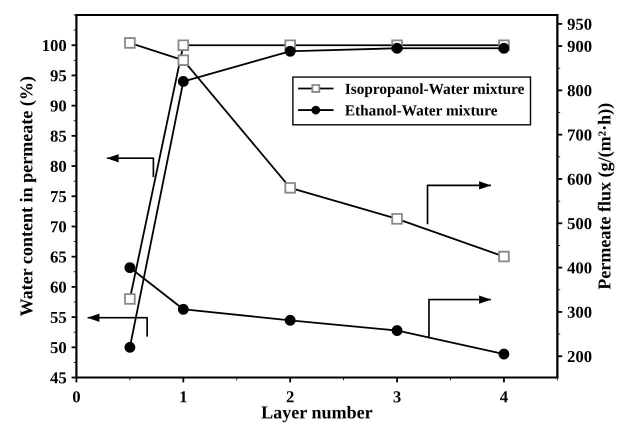  I want to click on x-tick-label: 3, so click(397, 396).